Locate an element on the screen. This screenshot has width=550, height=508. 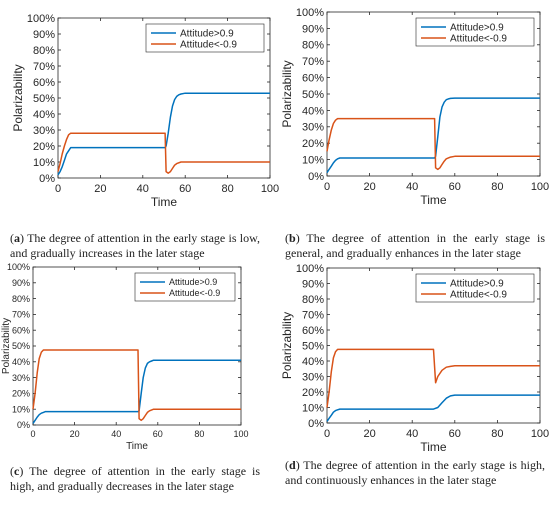
chart3-ytick-label: 70% is located at coordinates (313, 315).